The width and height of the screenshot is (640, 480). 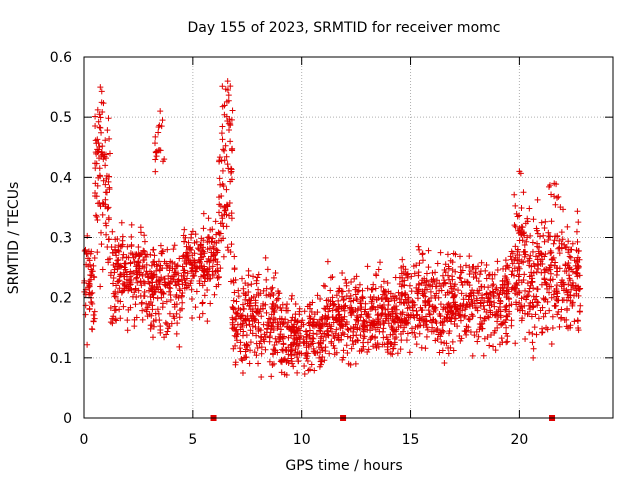 What do you see at coordinates (61, 239) in the screenshot?
I see `y-tick-label: 0.3` at bounding box center [61, 239].